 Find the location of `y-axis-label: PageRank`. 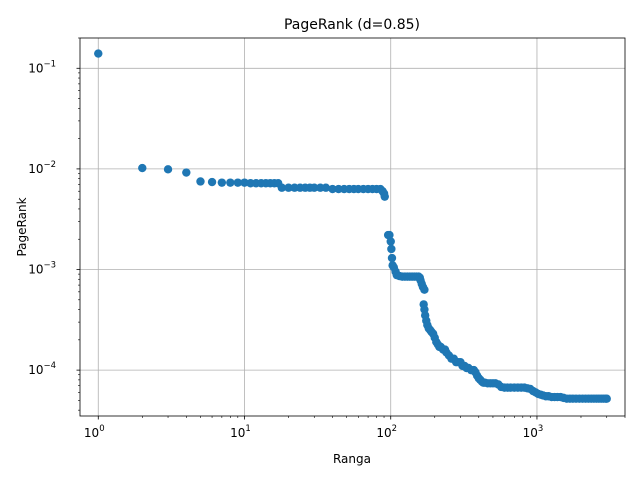

y-axis-label: PageRank is located at coordinates (22, 226).